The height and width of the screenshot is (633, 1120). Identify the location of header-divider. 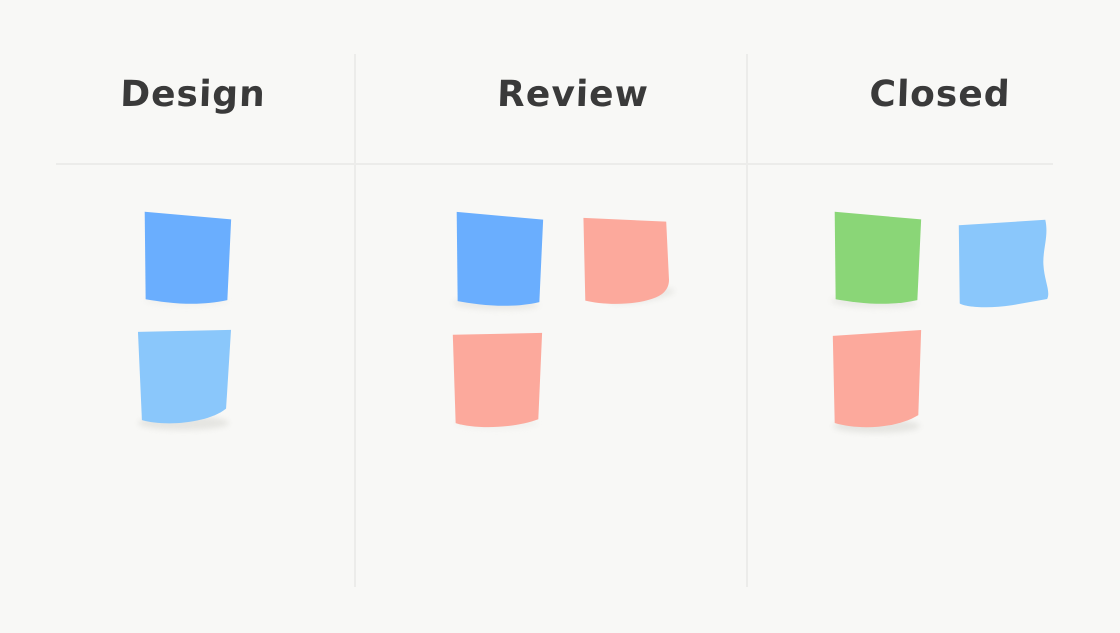
(554, 164).